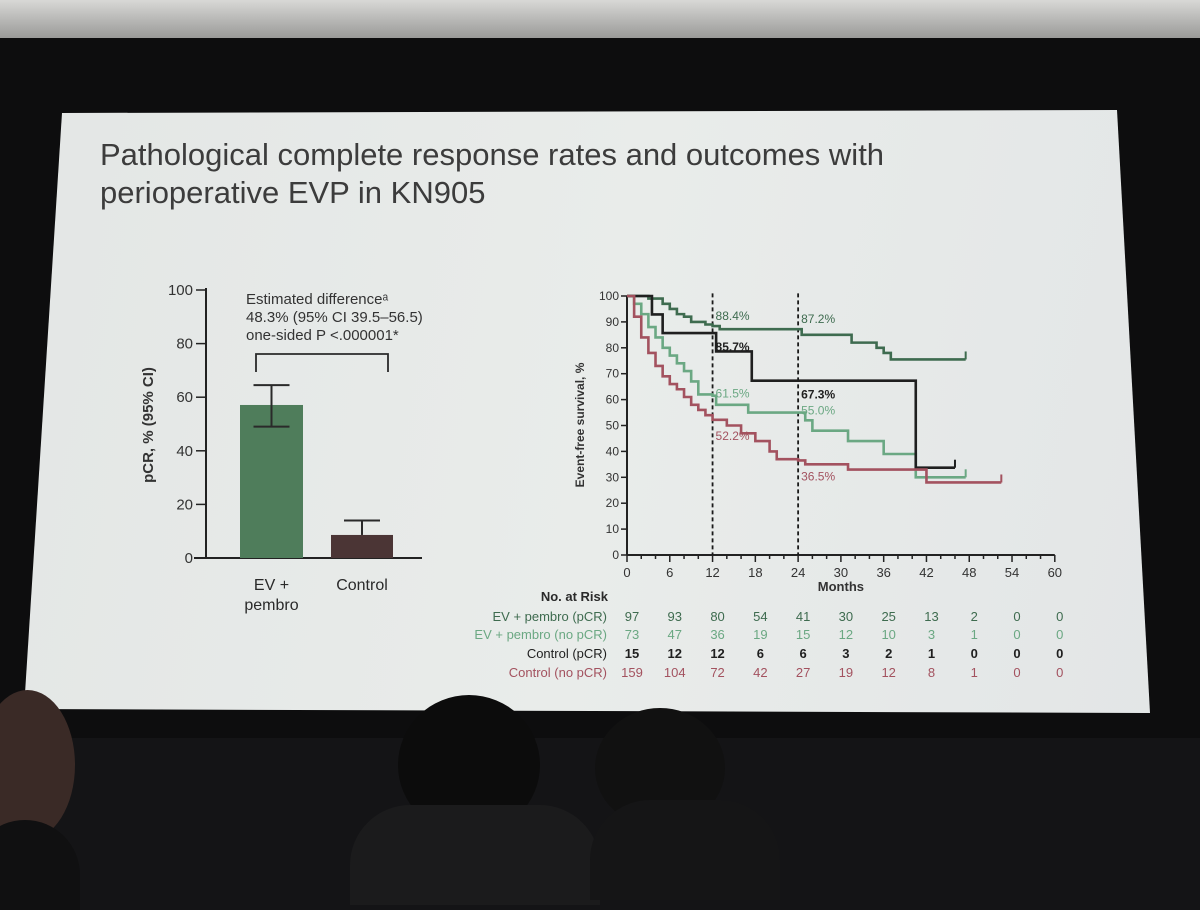 The width and height of the screenshot is (1200, 910). I want to click on km-landmark-label: 85.7%, so click(733, 347).